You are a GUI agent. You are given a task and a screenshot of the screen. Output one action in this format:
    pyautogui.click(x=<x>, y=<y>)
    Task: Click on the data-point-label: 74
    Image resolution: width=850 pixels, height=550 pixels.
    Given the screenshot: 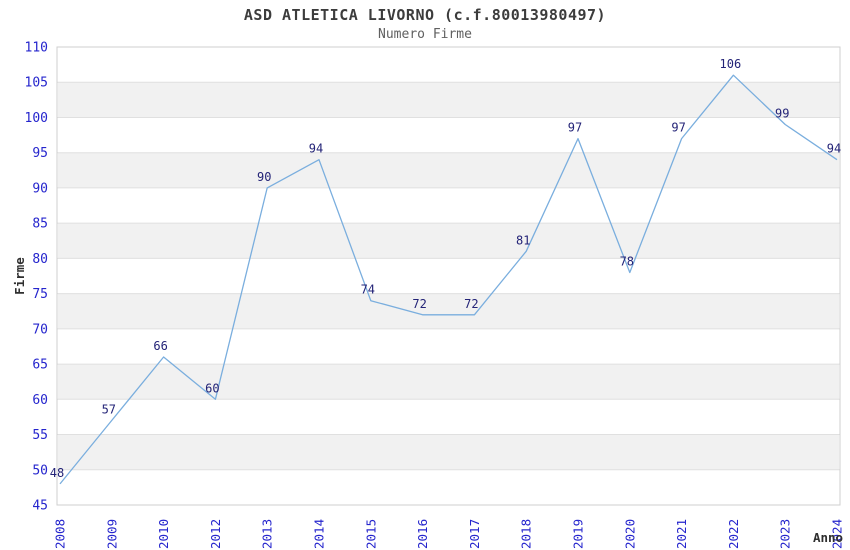 What is the action you would take?
    pyautogui.click(x=368, y=290)
    